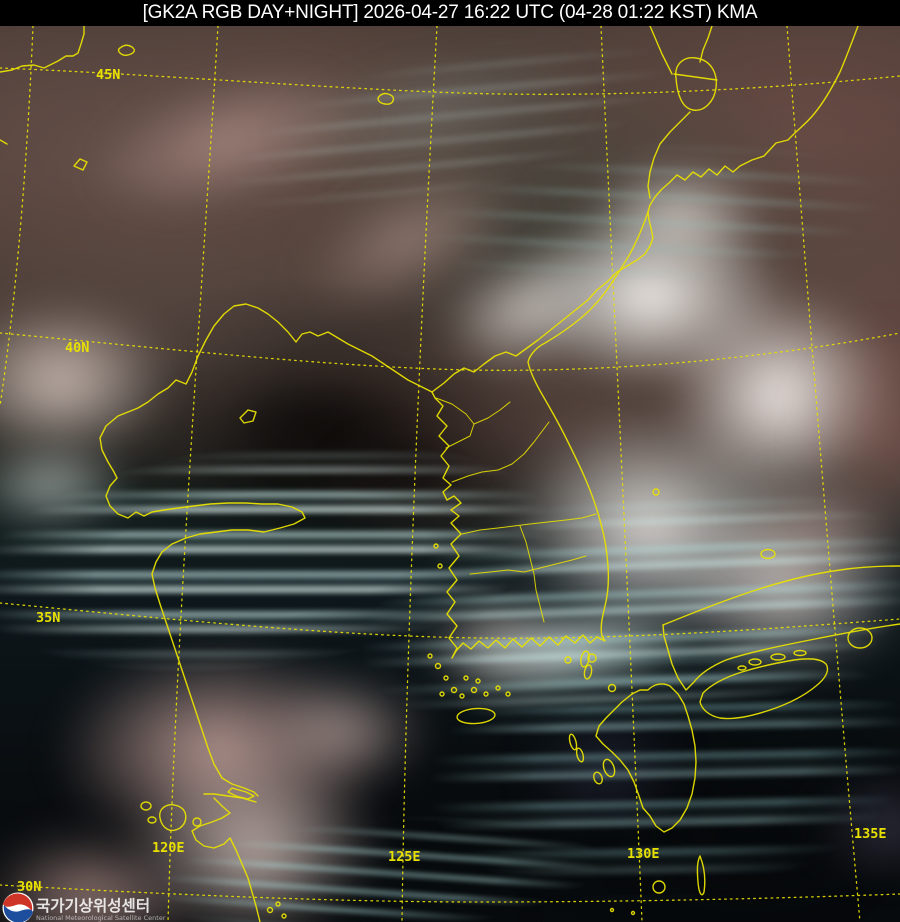  Describe the element at coordinates (419, 474) in the screenshot. I see `lon-line-125e` at that location.